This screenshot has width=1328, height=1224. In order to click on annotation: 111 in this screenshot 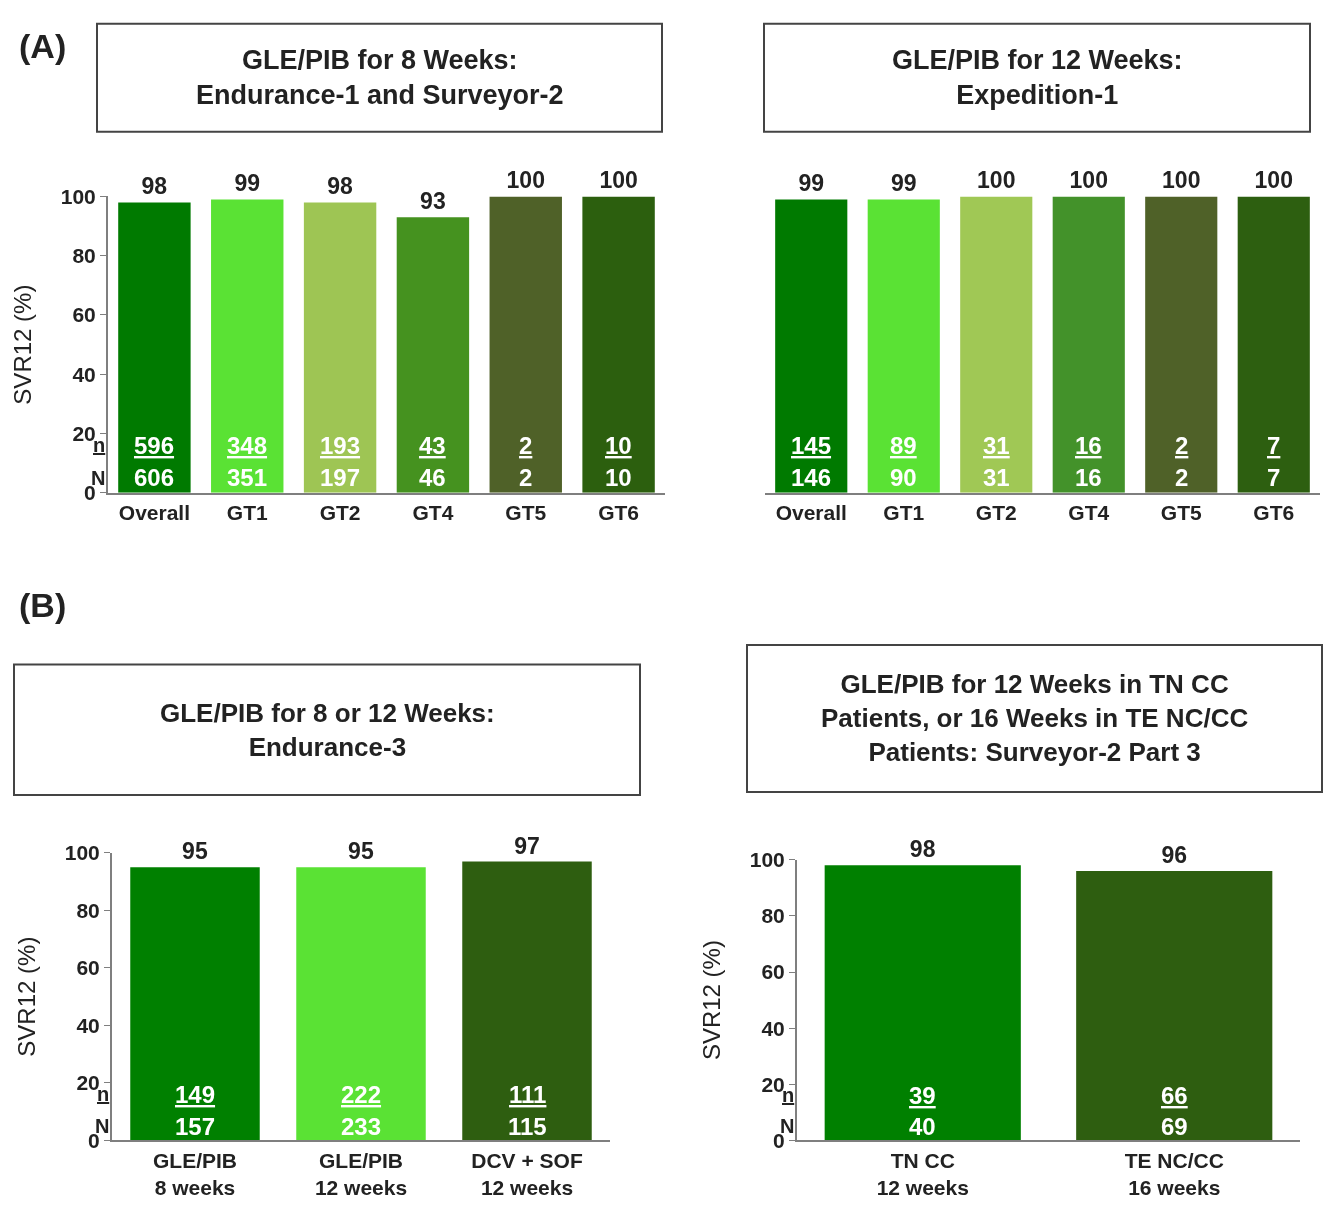, I will do `click(528, 1094)`.